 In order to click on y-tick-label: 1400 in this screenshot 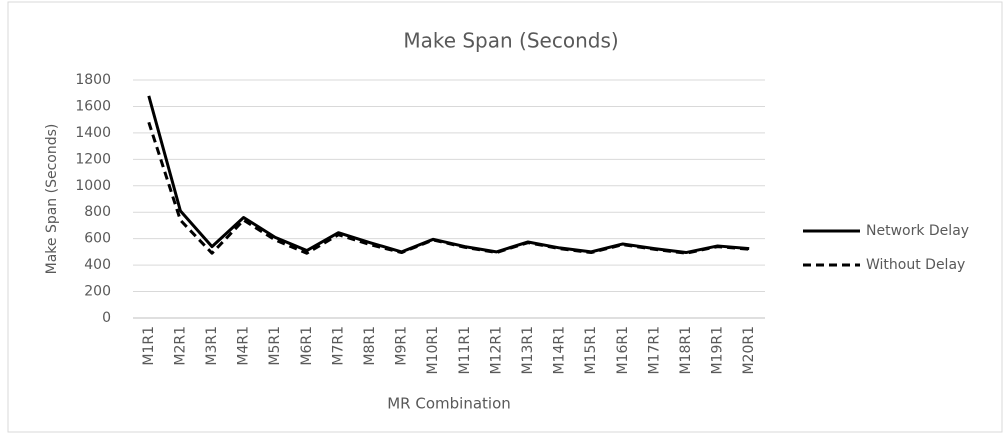, I will do `click(93, 133)`.